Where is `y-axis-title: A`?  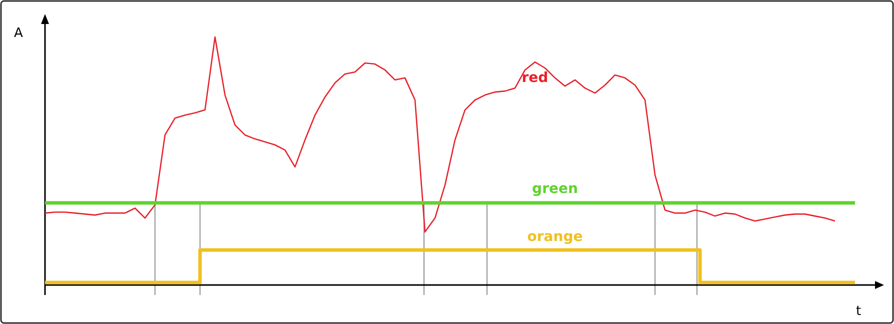 y-axis-title: A is located at coordinates (18, 33).